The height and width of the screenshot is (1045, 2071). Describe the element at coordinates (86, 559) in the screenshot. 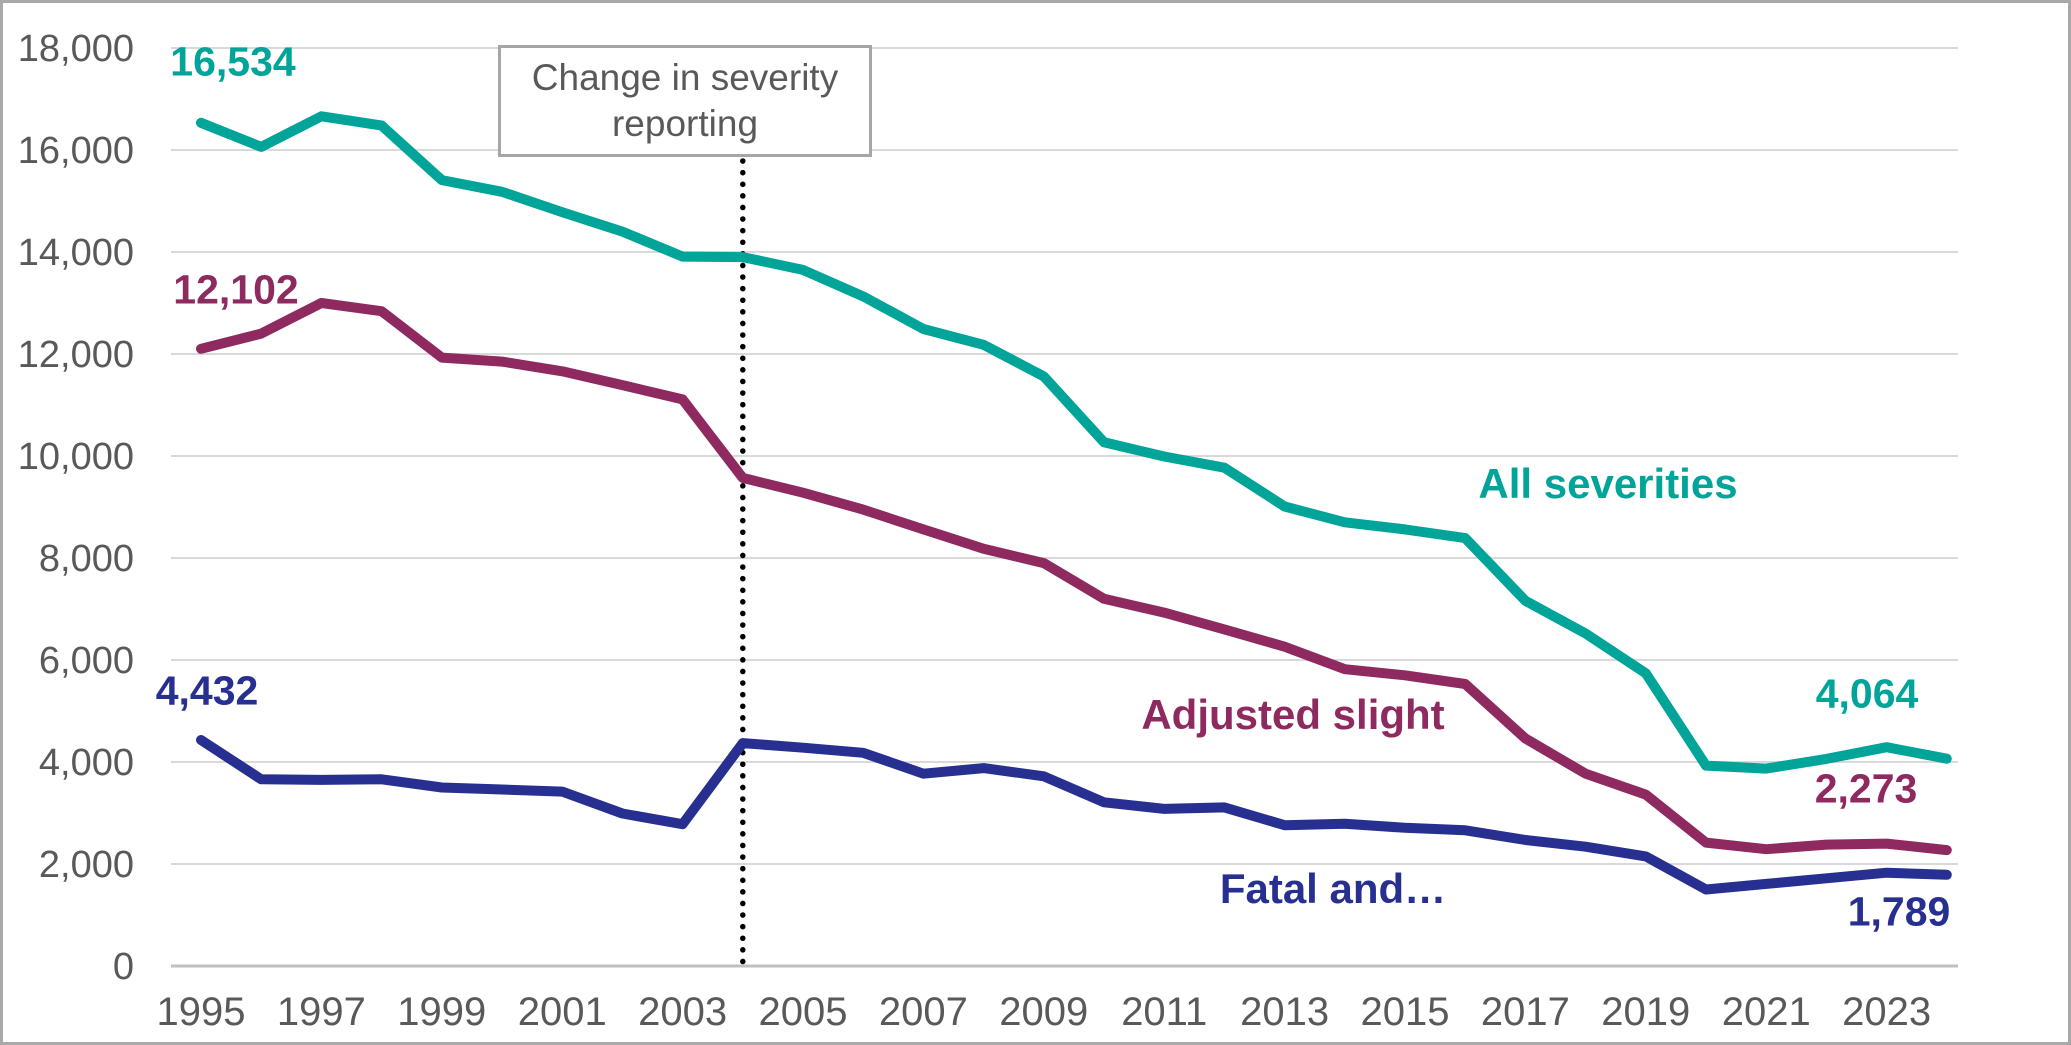

I see `y-axis-tick-label: 8,000` at that location.